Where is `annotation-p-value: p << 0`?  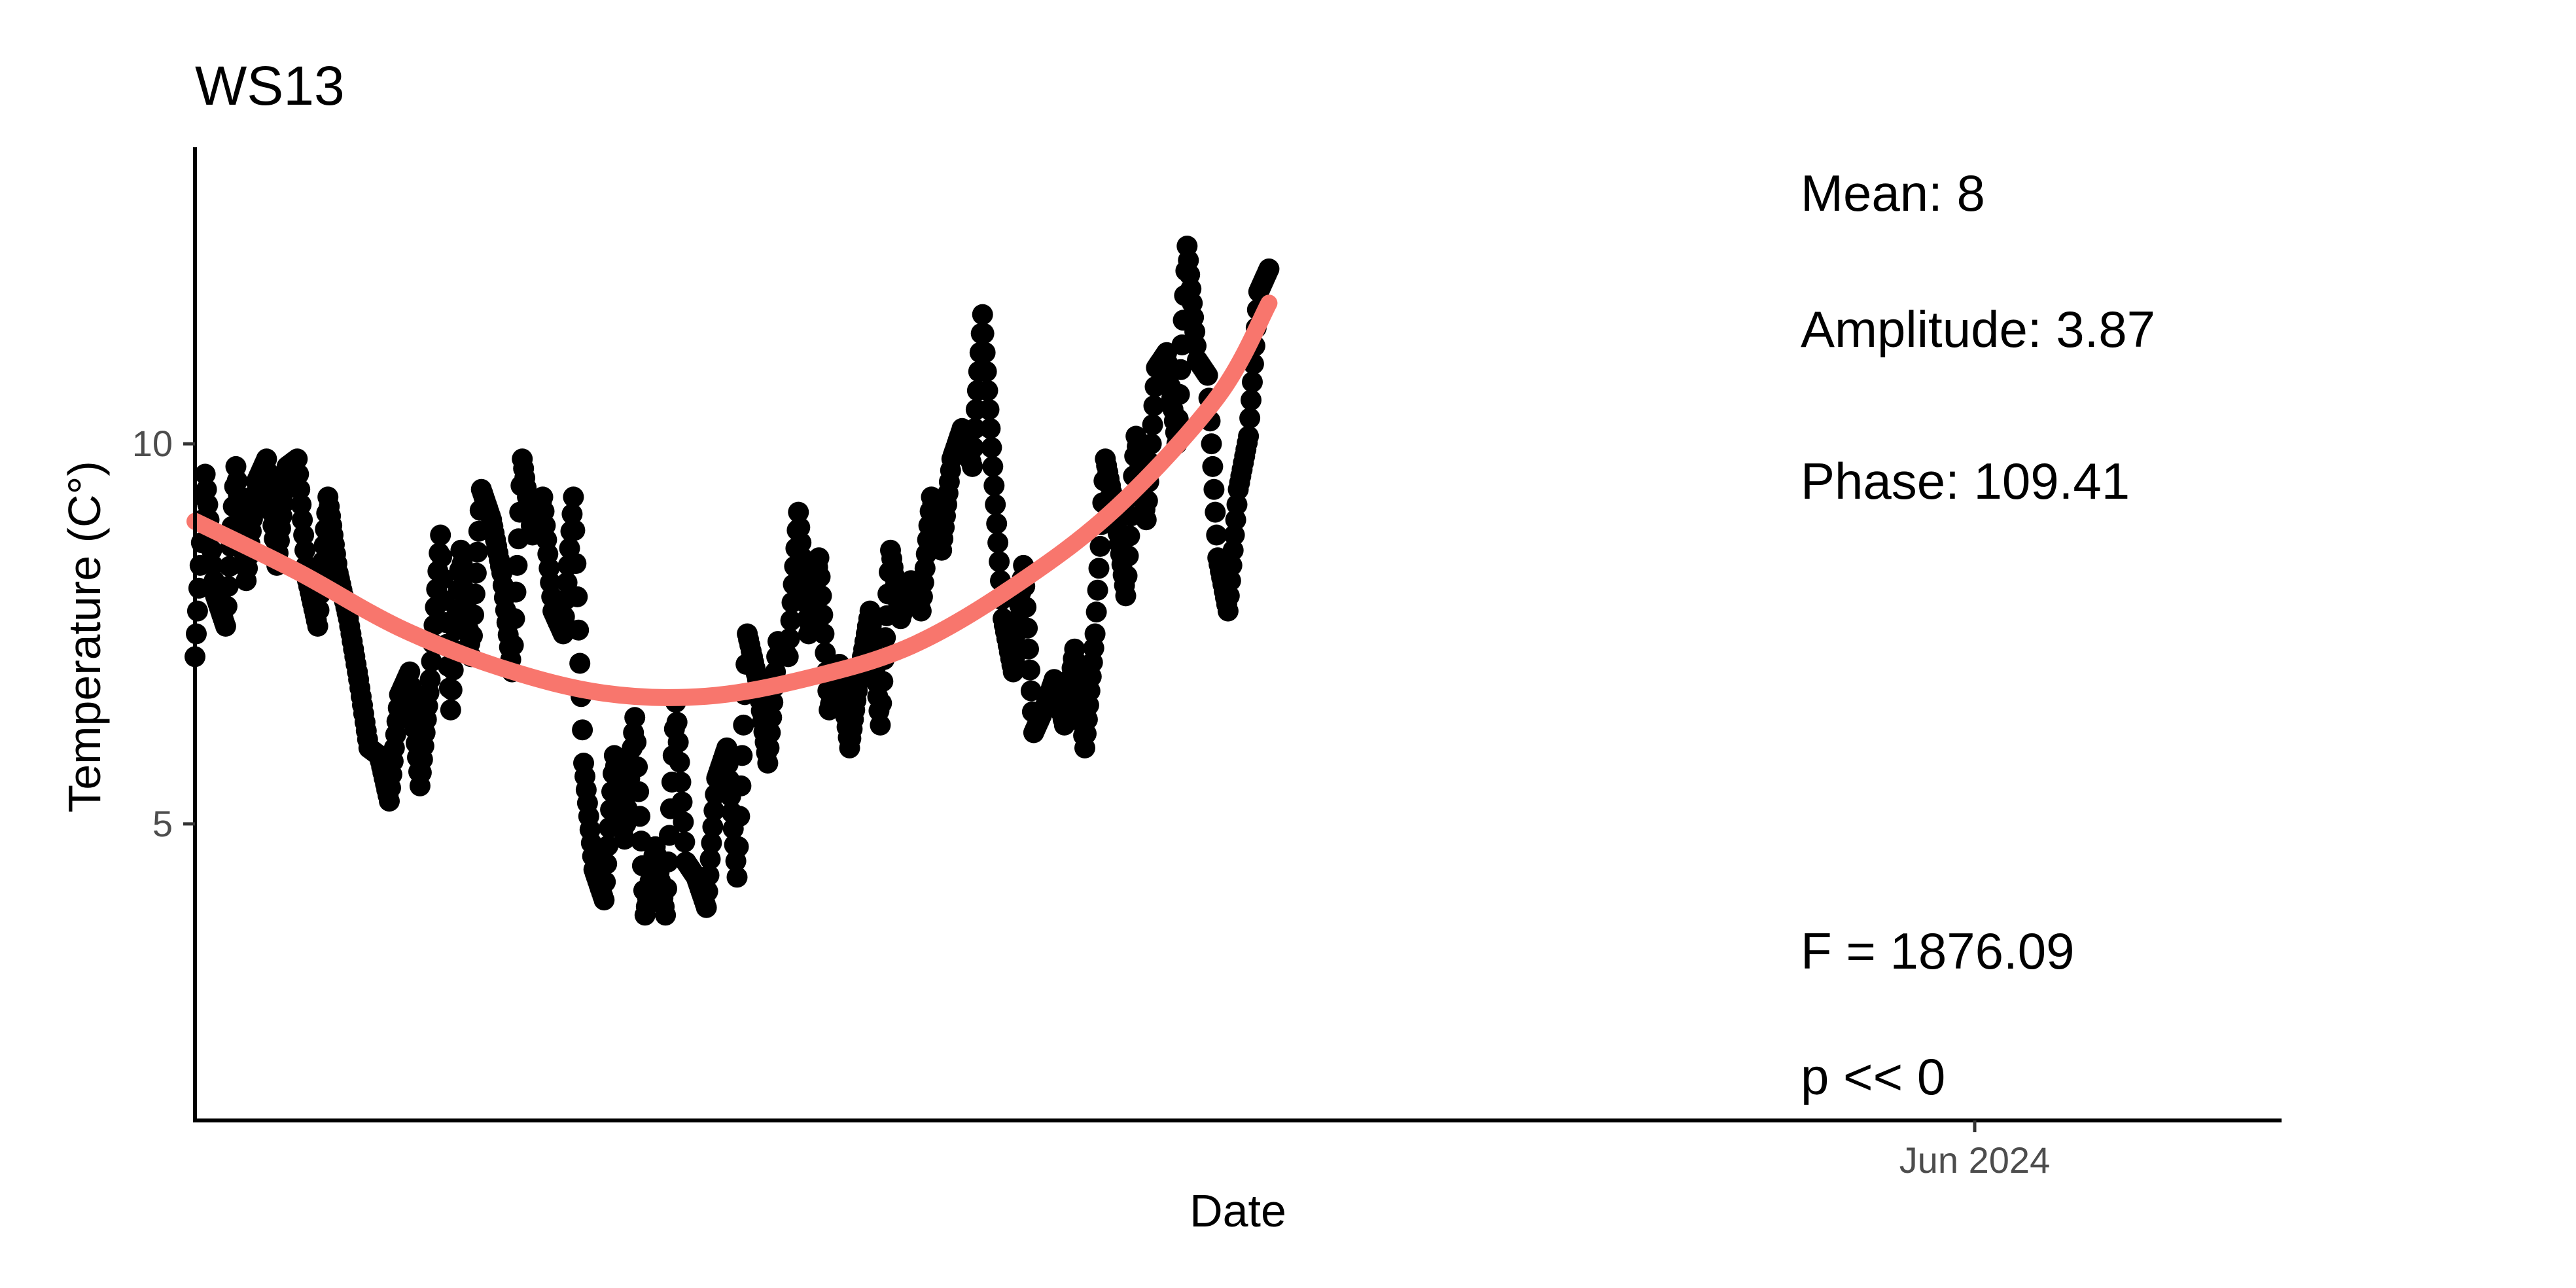
annotation-p-value: p << 0 is located at coordinates (1873, 1076).